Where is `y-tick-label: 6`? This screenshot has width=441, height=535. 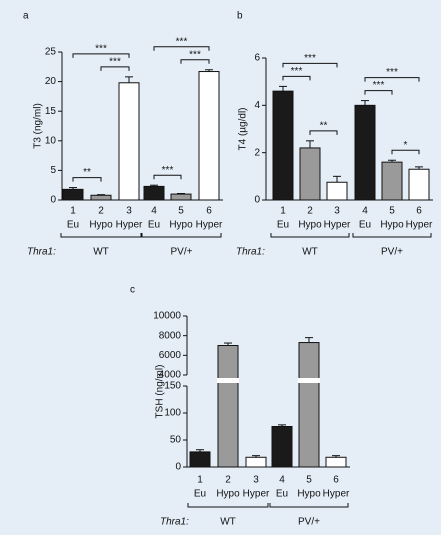
y-tick-label: 6 is located at coordinates (257, 58).